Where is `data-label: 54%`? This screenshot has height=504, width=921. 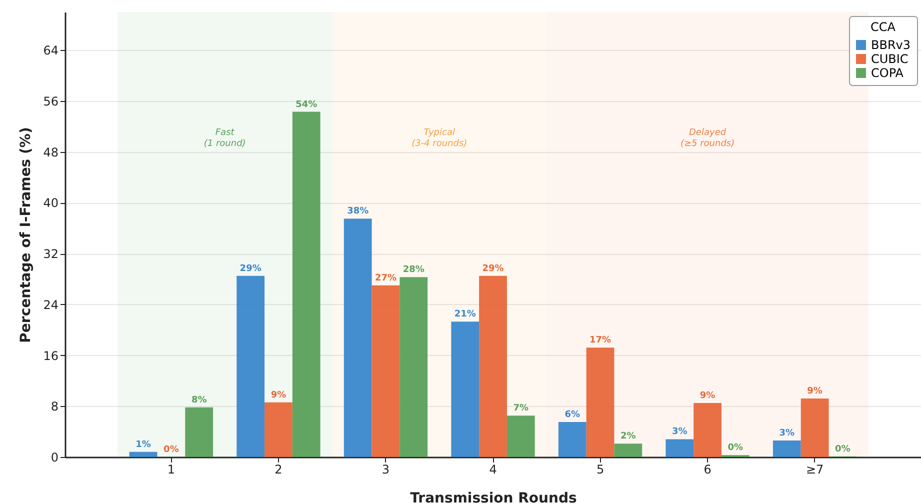
data-label: 54% is located at coordinates (307, 105).